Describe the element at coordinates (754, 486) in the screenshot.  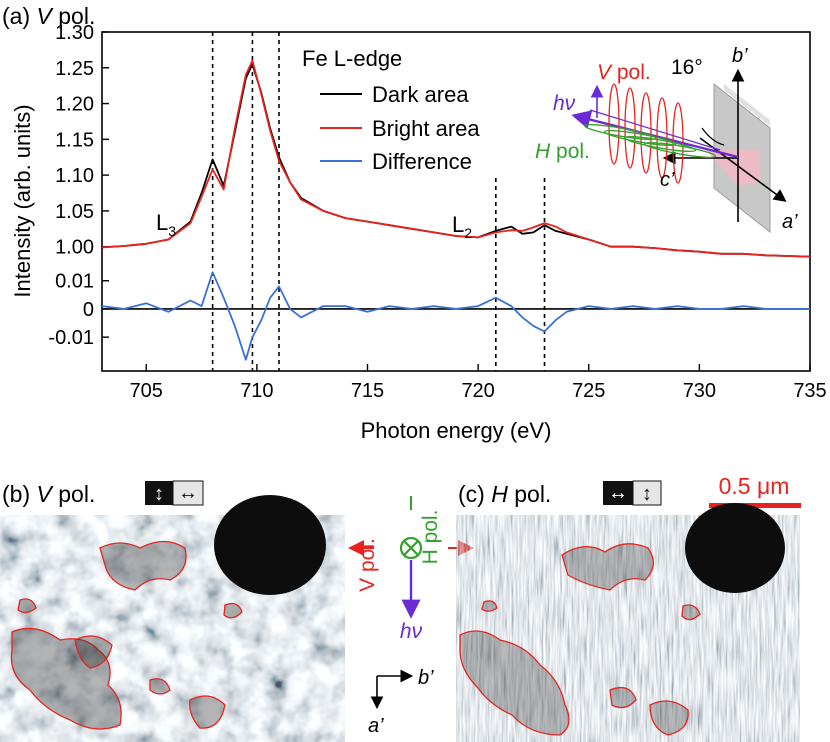
I see `scale-bar-label: 0.5 μm` at that location.